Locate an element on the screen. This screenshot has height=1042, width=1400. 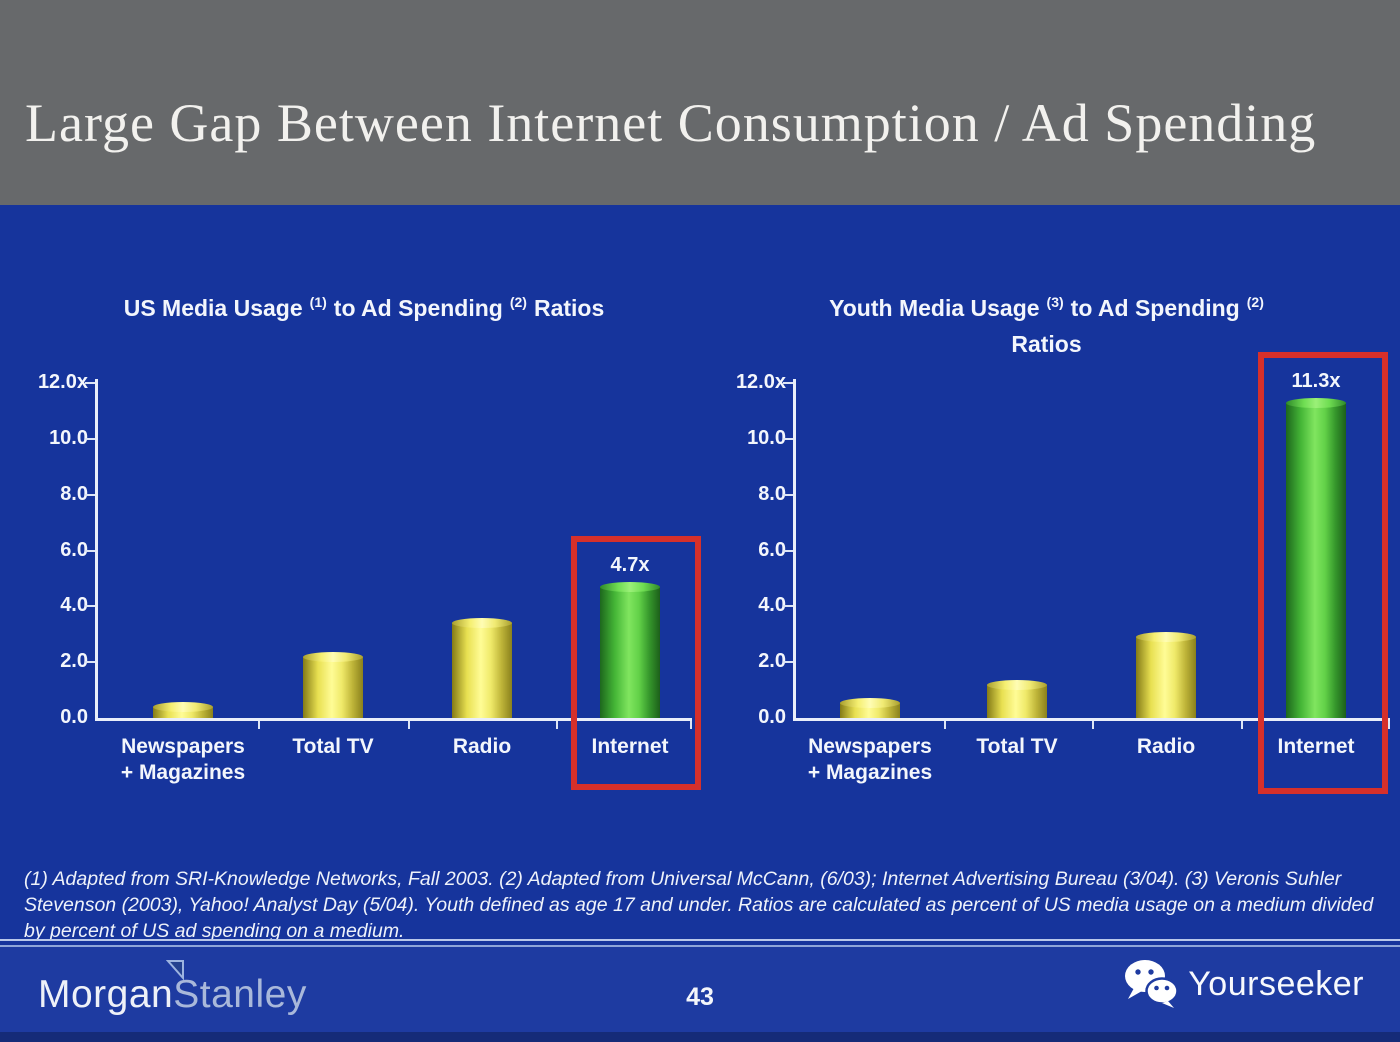
chart-title-line: Ratios is located at coordinates (1050, 344).